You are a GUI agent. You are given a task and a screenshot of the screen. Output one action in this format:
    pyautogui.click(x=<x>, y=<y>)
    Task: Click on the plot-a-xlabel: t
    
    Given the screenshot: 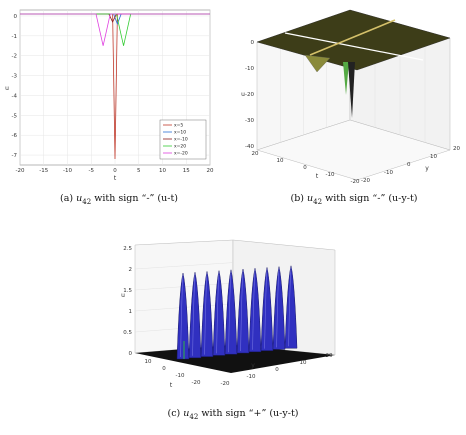 What is the action you would take?
    pyautogui.click(x=115, y=178)
    